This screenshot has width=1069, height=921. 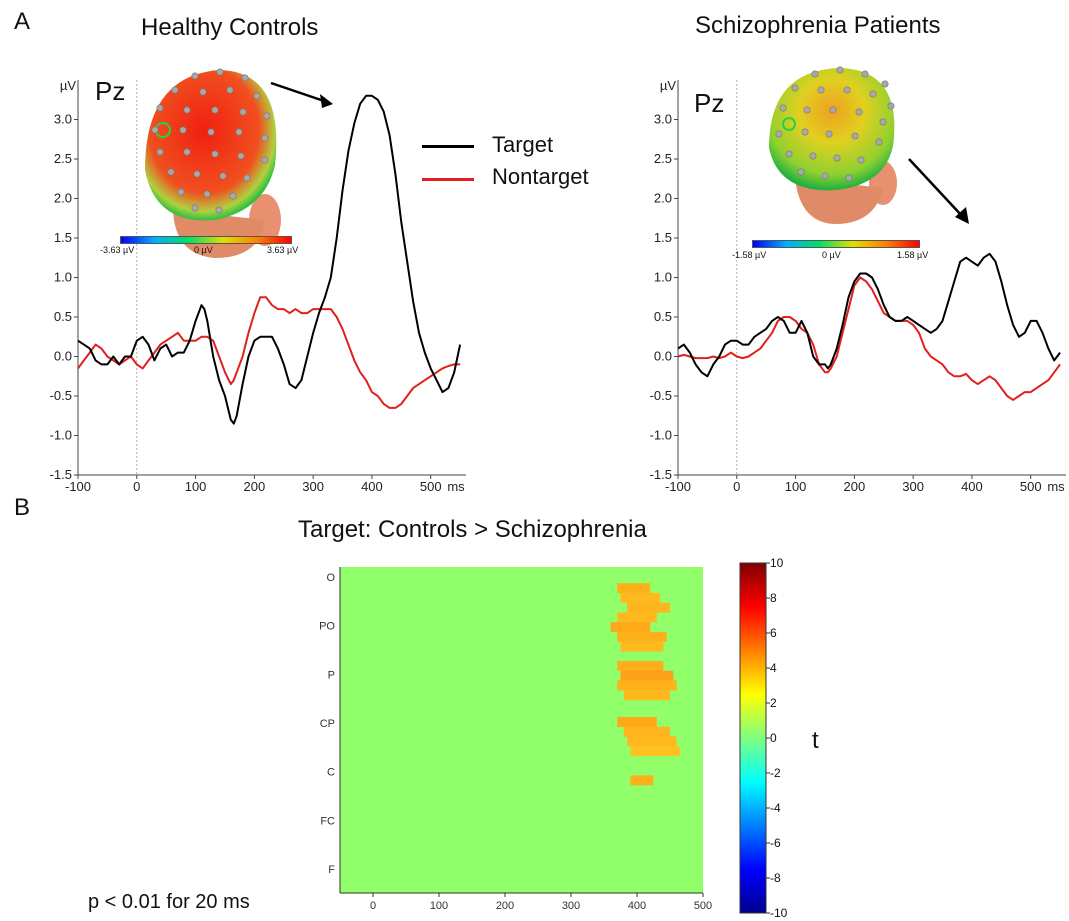 I want to click on t-colorbar-tick-label: -6, so click(x=775, y=843).